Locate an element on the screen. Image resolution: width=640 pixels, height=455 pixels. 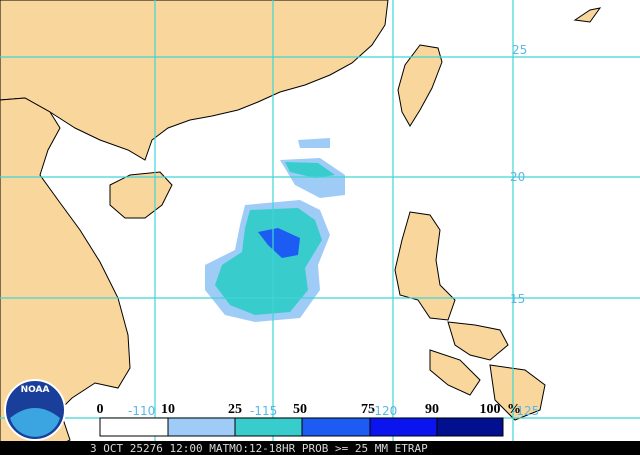
colorbar is located at coordinates (301, 427).